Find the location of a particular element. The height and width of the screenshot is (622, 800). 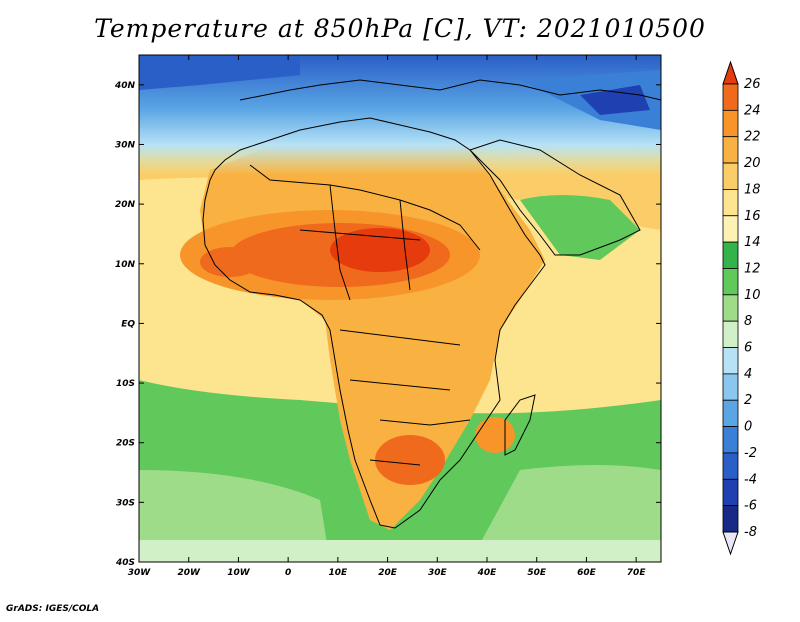

colorbar-label: -4 is located at coordinates (750, 479).